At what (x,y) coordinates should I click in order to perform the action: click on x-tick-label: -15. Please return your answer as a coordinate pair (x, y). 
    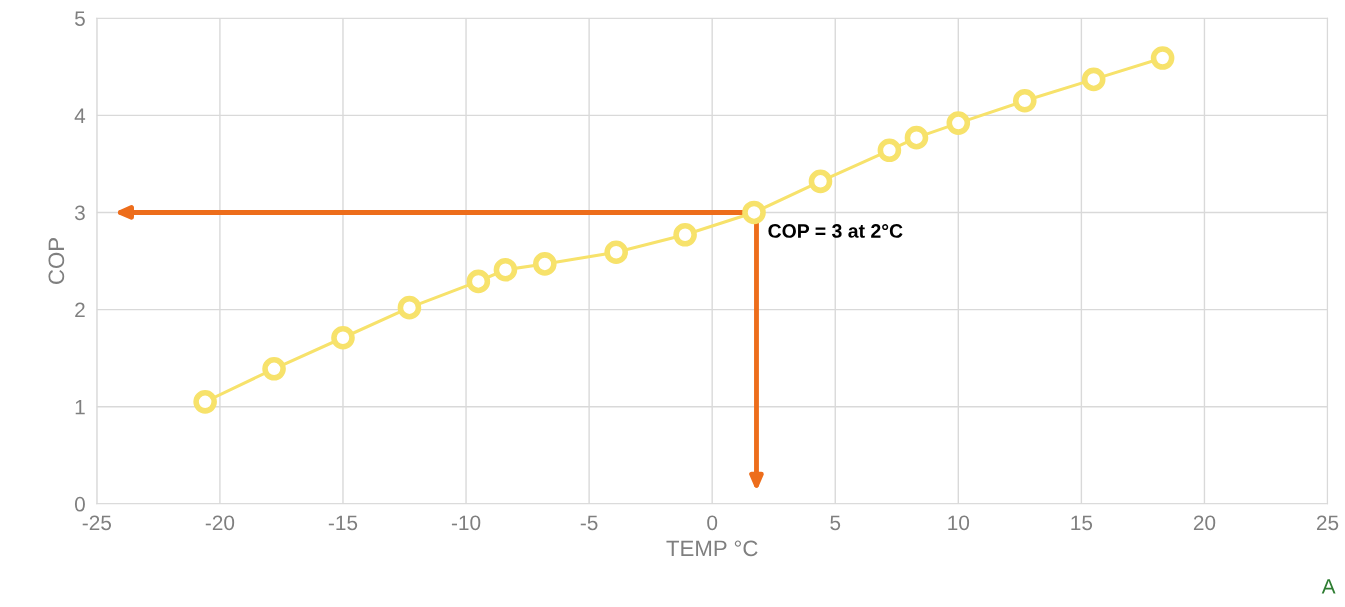
    Looking at the image, I should click on (343, 523).